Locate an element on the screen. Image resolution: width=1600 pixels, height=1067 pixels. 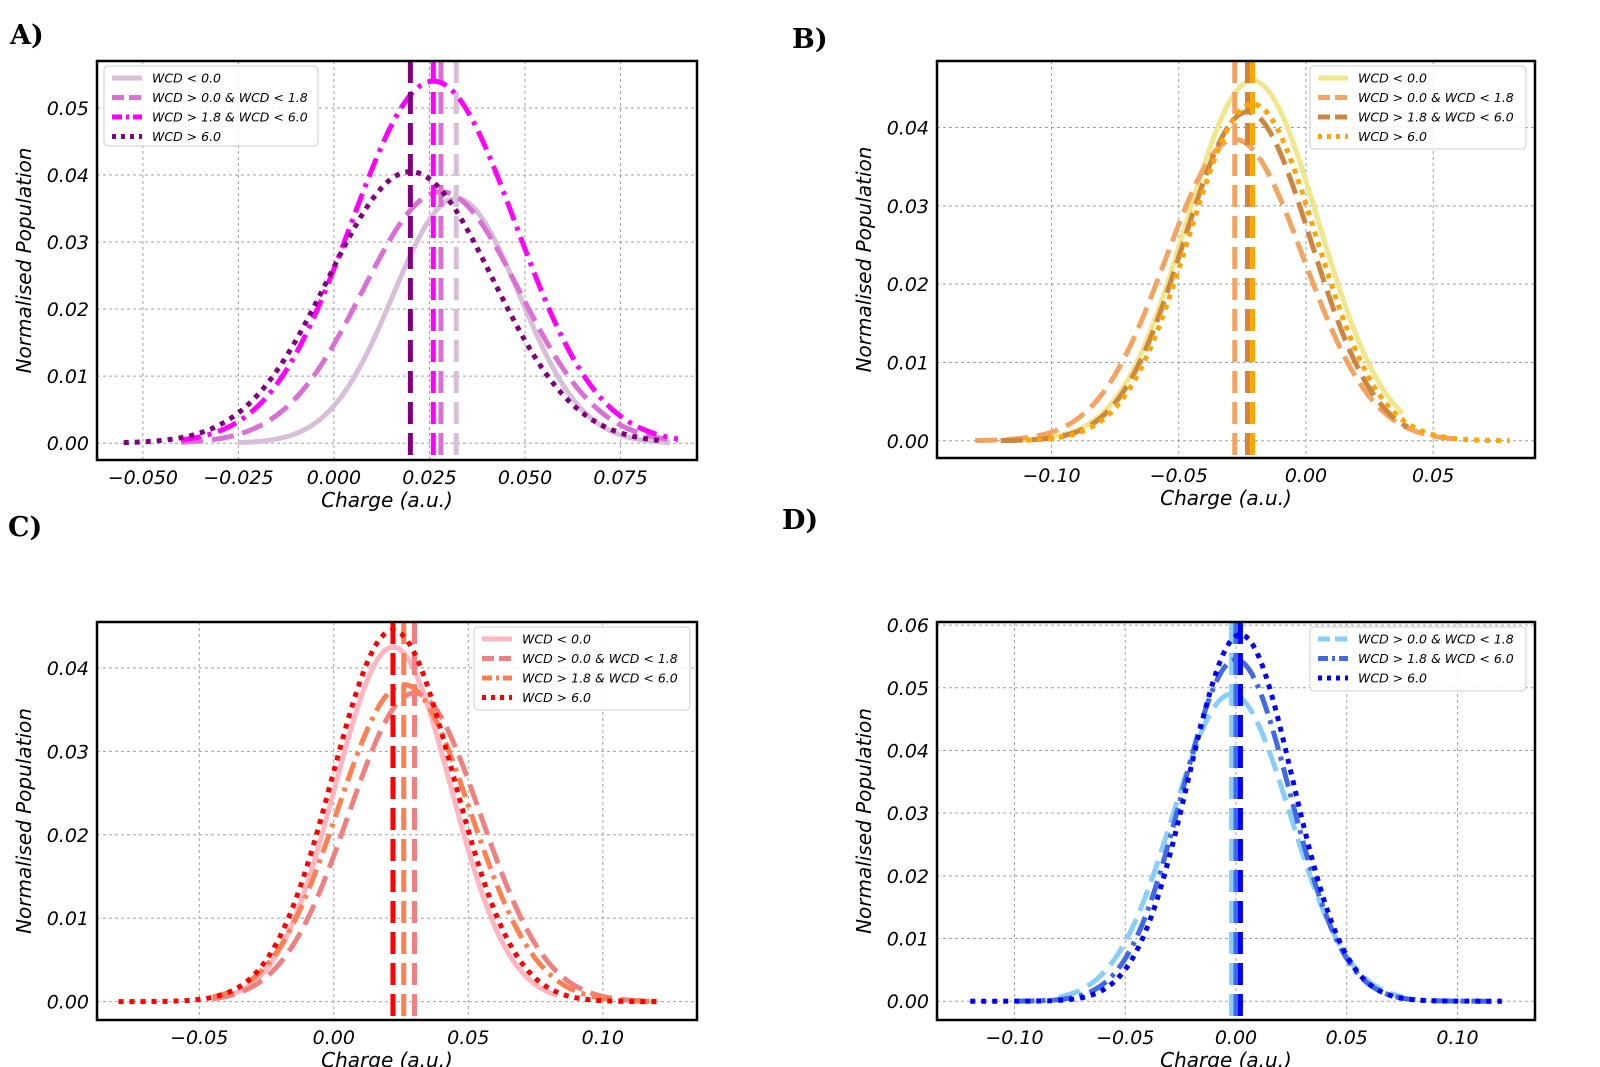
x-tick-label: 0.050 is located at coordinates (525, 478).